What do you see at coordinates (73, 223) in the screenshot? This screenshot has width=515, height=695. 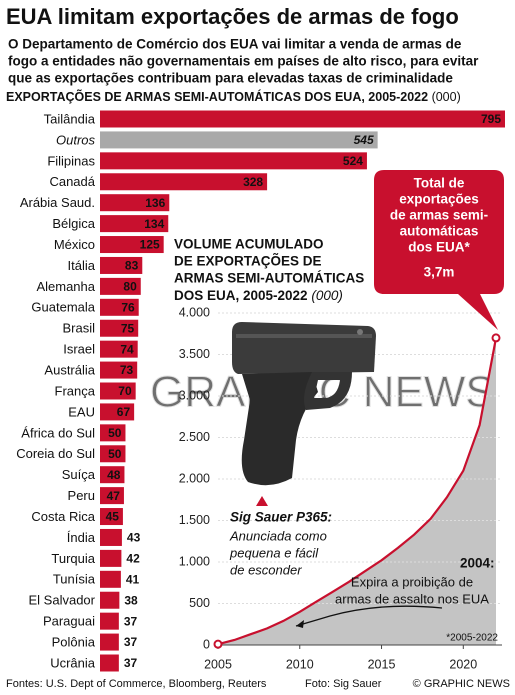 I see `category-label: Bélgica` at bounding box center [73, 223].